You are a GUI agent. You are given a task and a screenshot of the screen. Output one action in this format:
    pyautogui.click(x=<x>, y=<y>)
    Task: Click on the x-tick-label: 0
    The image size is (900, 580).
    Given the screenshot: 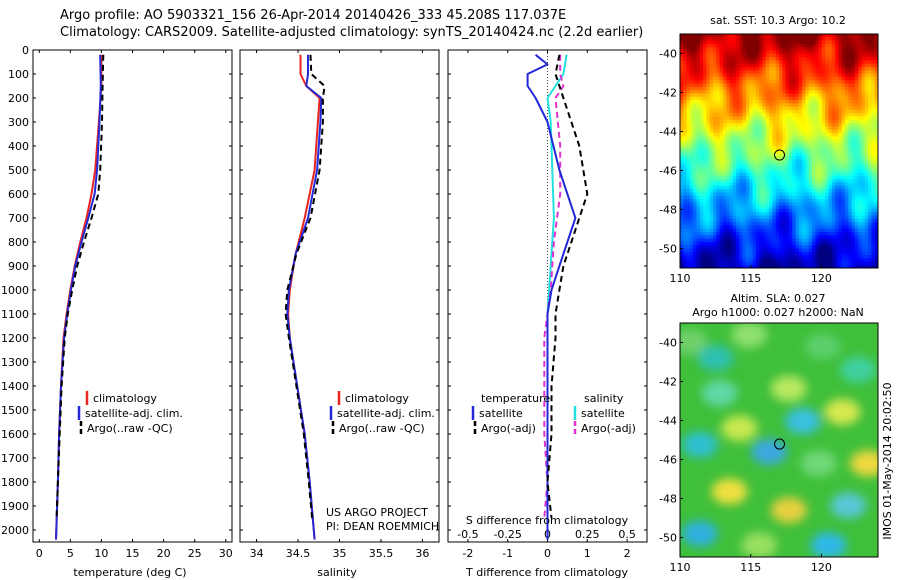 What is the action you would take?
    pyautogui.click(x=547, y=553)
    